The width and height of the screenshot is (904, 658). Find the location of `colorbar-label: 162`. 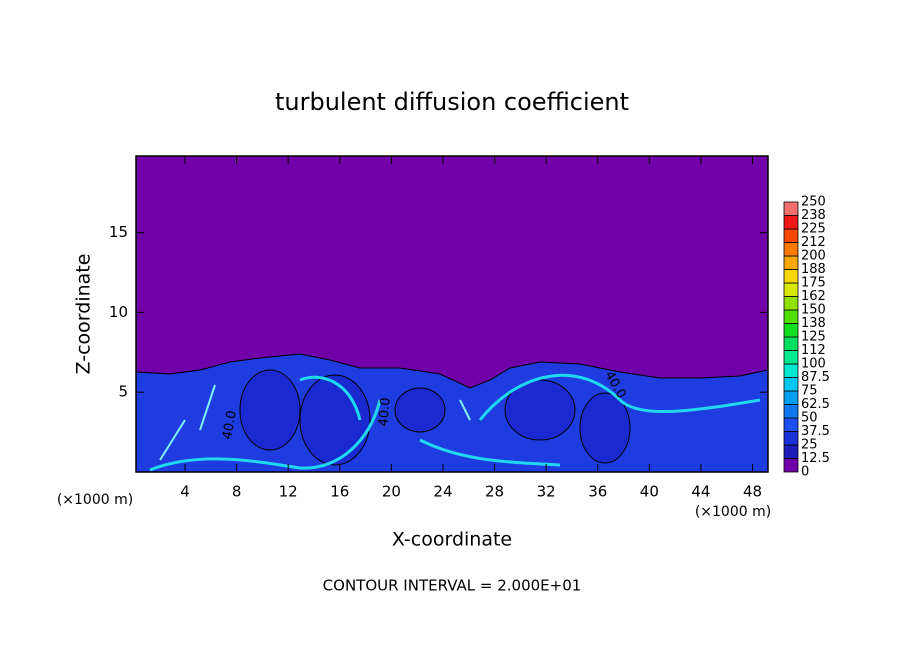

colorbar-label: 162 is located at coordinates (813, 296).